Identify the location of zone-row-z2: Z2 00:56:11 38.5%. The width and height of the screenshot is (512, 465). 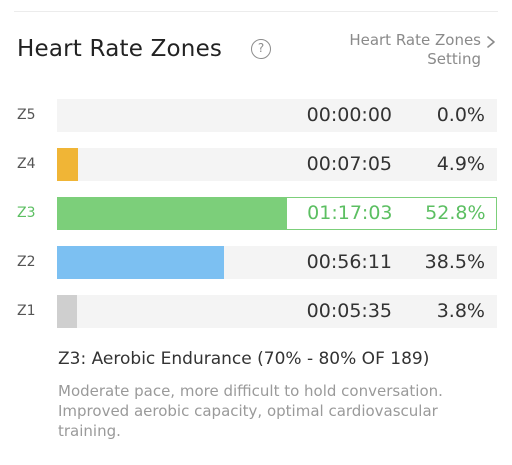
(257, 262).